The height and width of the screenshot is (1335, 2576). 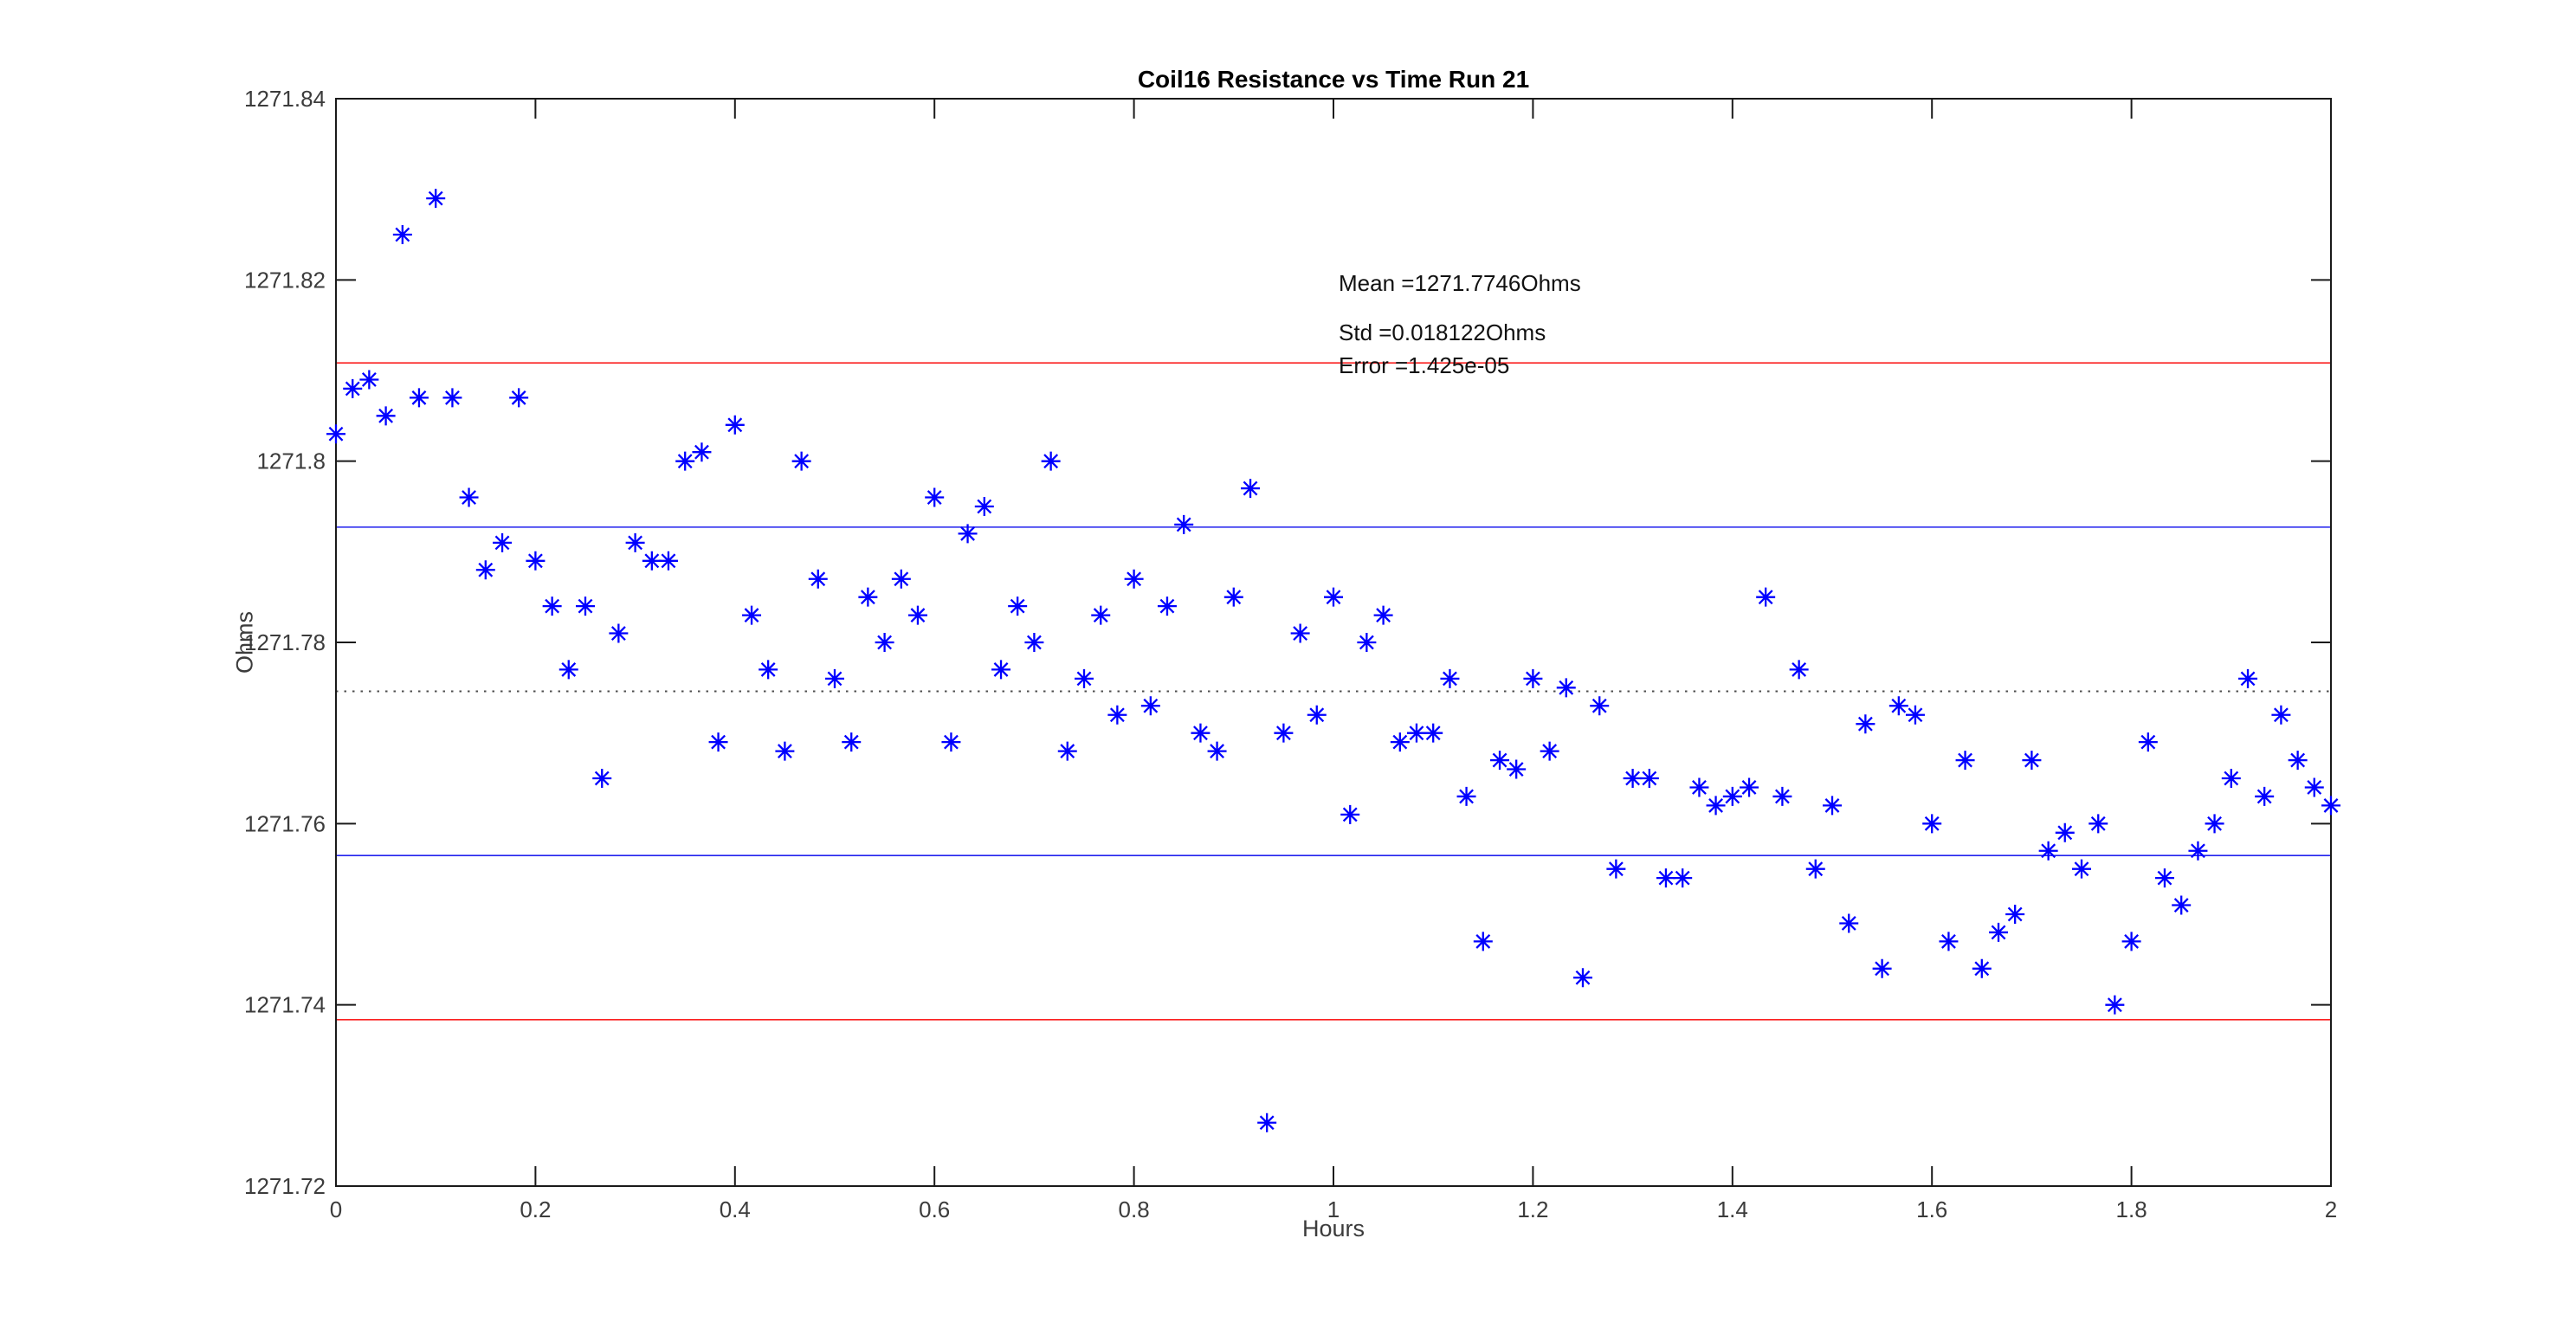 What do you see at coordinates (2131, 1209) in the screenshot?
I see `x-tick-label: 1.8` at bounding box center [2131, 1209].